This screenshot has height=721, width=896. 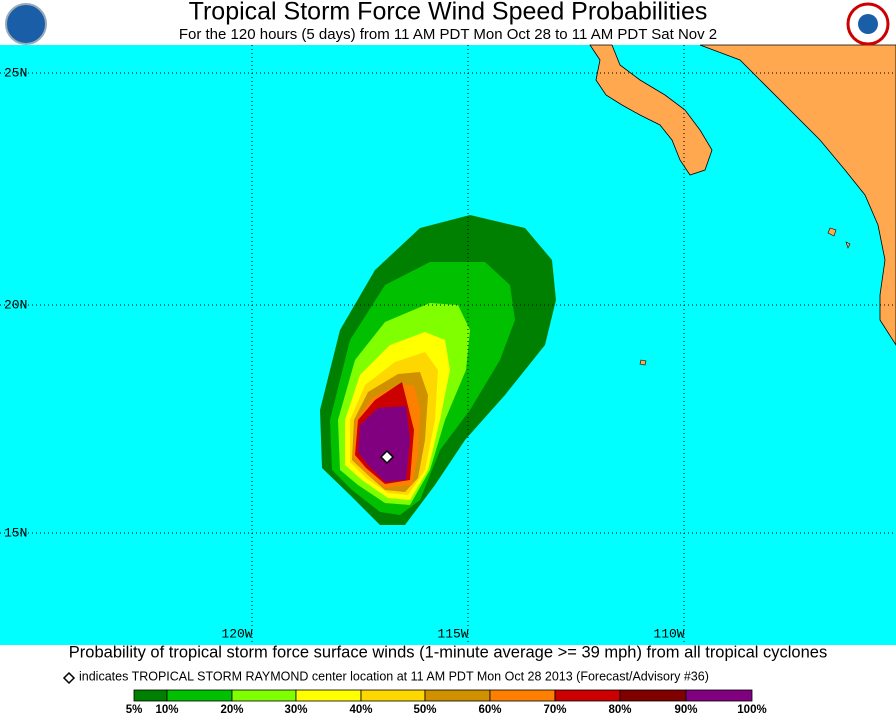 I want to click on legend-label: 20%, so click(x=231, y=710).